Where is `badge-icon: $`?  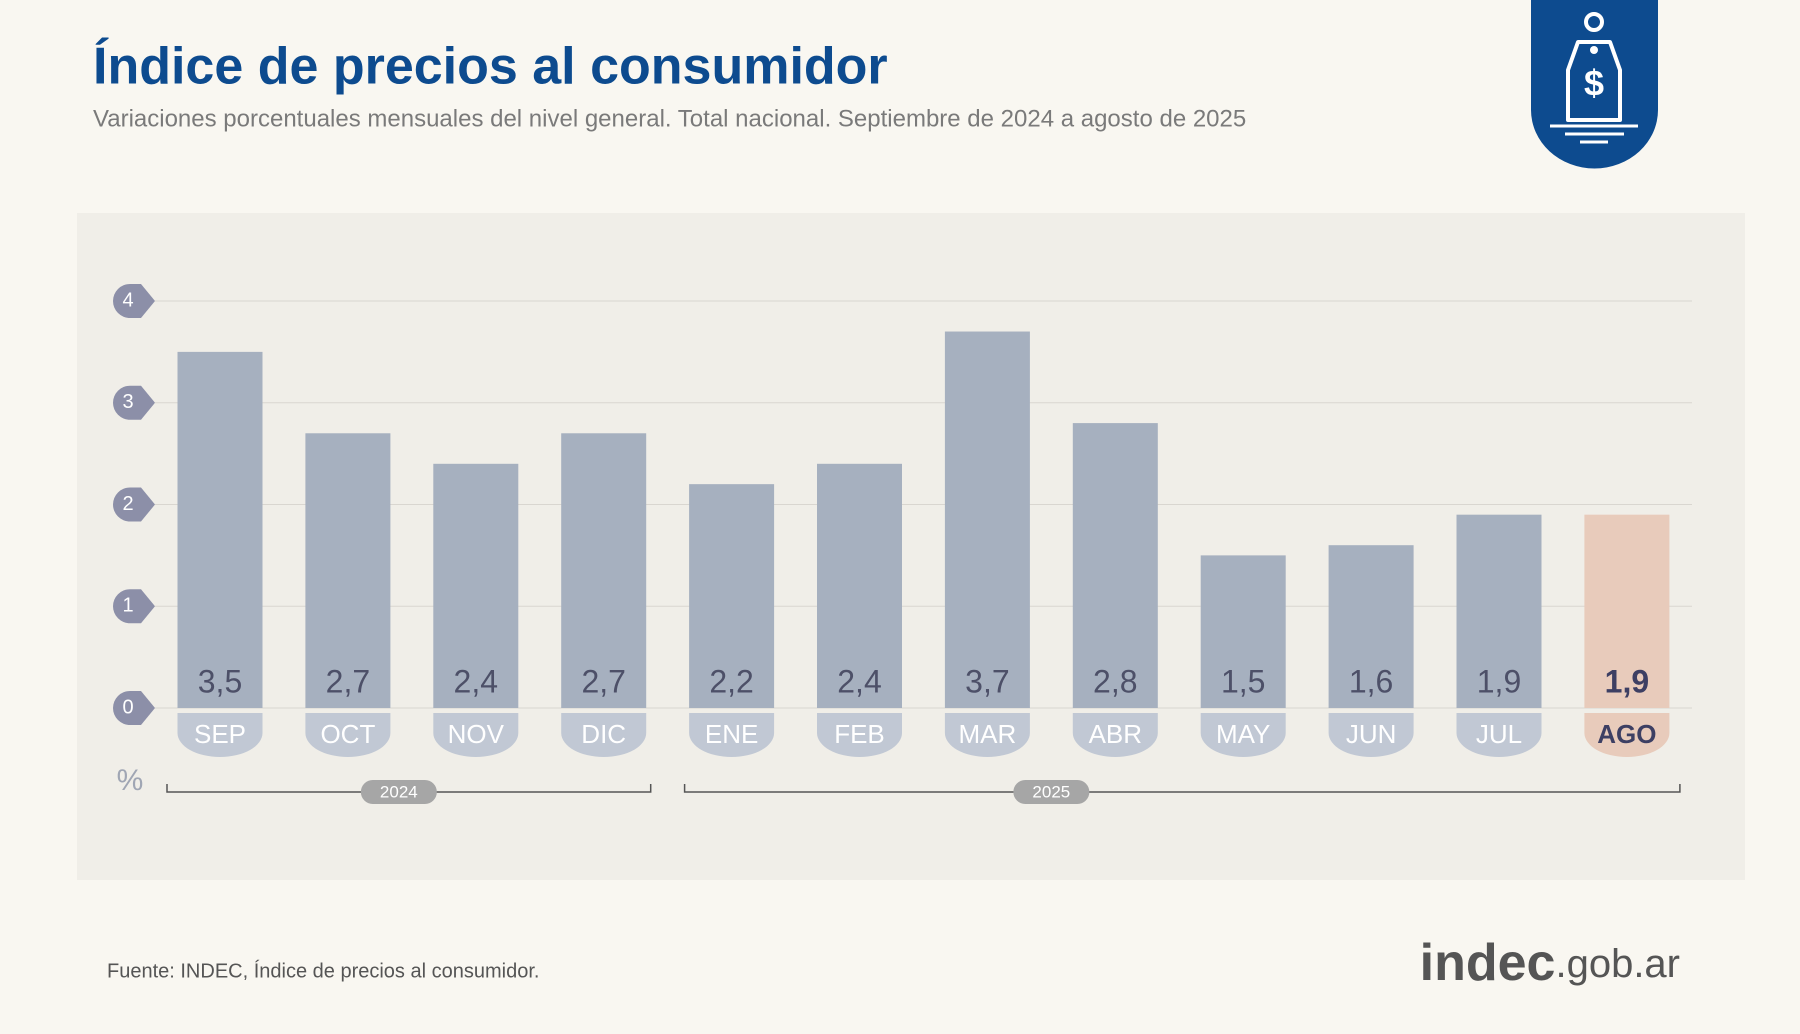 badge-icon: $ is located at coordinates (1594, 84).